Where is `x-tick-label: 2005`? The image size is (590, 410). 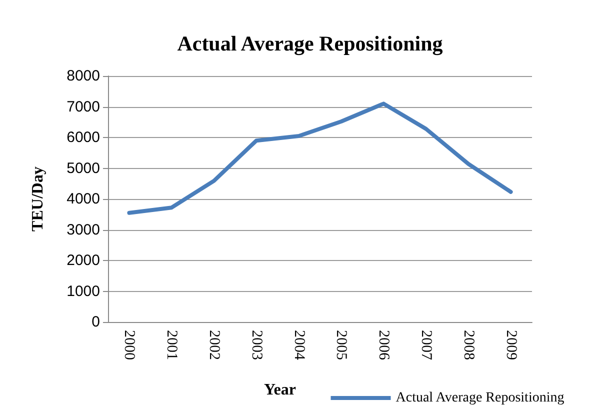 x-tick-label: 2005 is located at coordinates (341, 345).